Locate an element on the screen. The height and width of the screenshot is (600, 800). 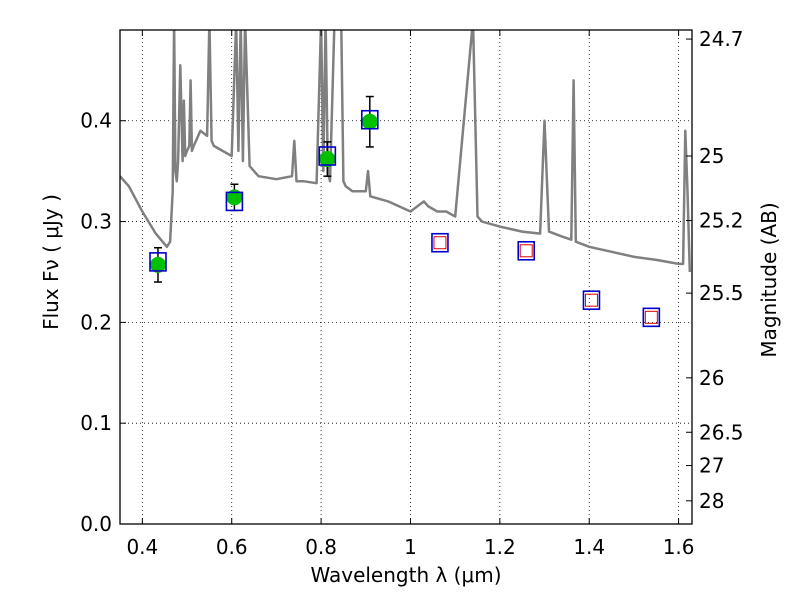
y2-tick-label: 25.2 is located at coordinates (721, 221).